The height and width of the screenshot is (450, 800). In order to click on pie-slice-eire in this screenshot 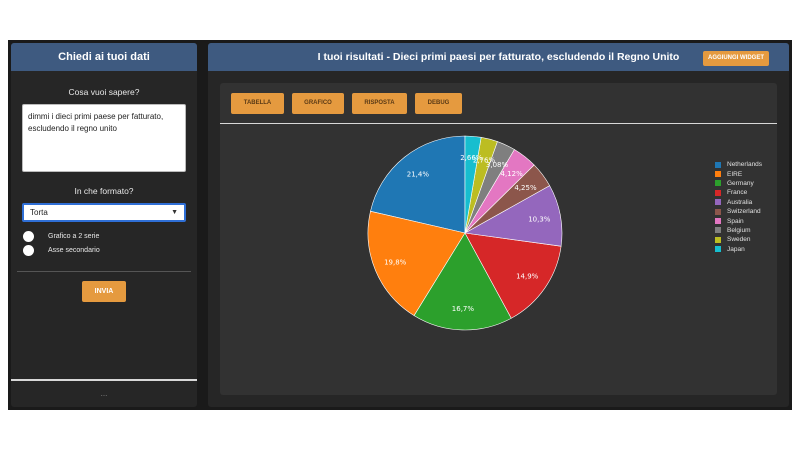, I will do `click(416, 263)`.